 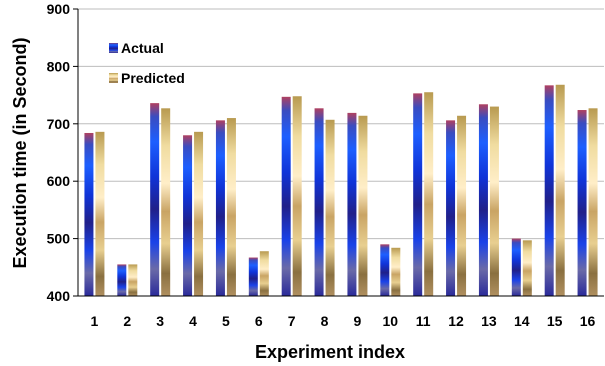 I want to click on x-tick-label: 14, so click(x=522, y=321).